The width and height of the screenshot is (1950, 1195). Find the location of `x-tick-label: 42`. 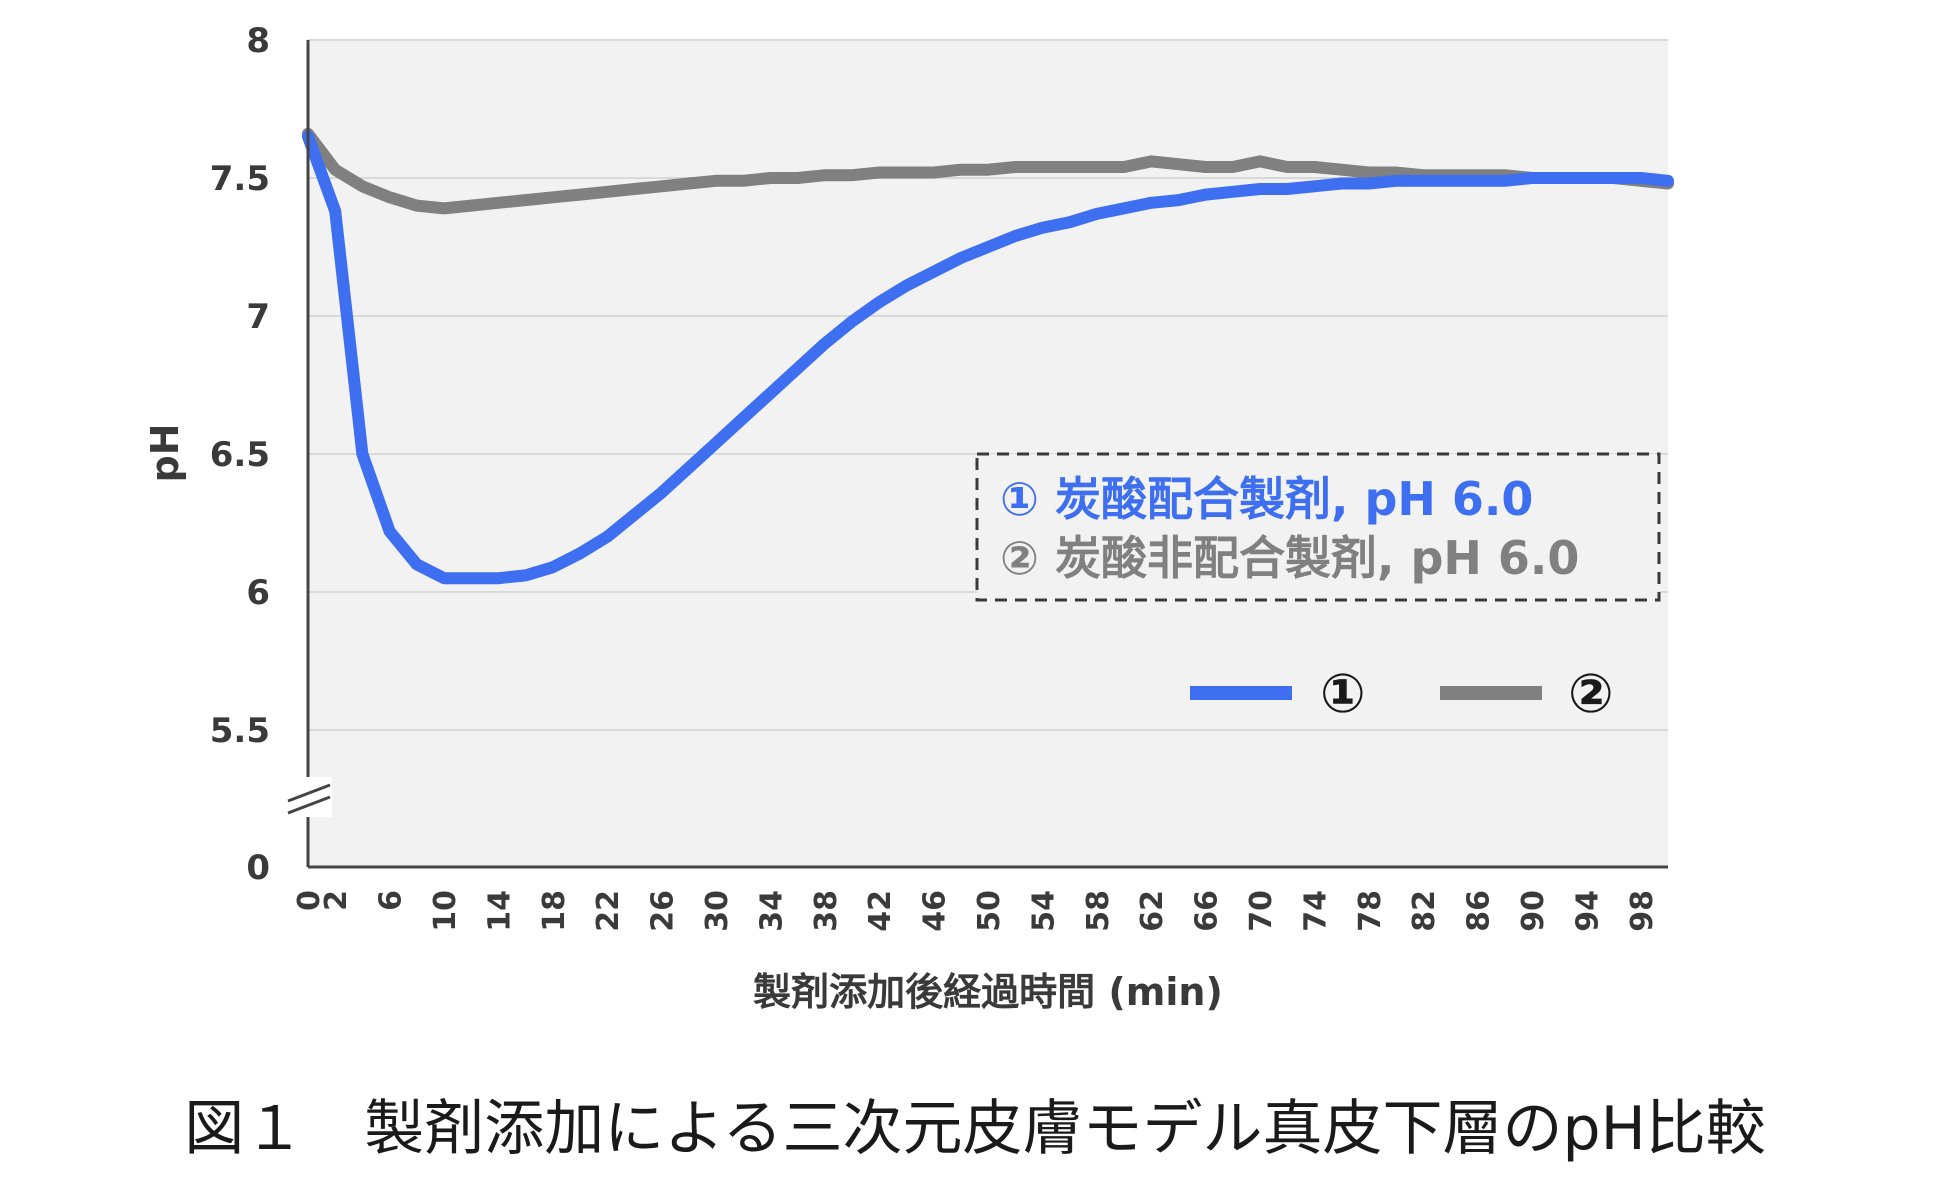

x-tick-label: 42 is located at coordinates (880, 911).